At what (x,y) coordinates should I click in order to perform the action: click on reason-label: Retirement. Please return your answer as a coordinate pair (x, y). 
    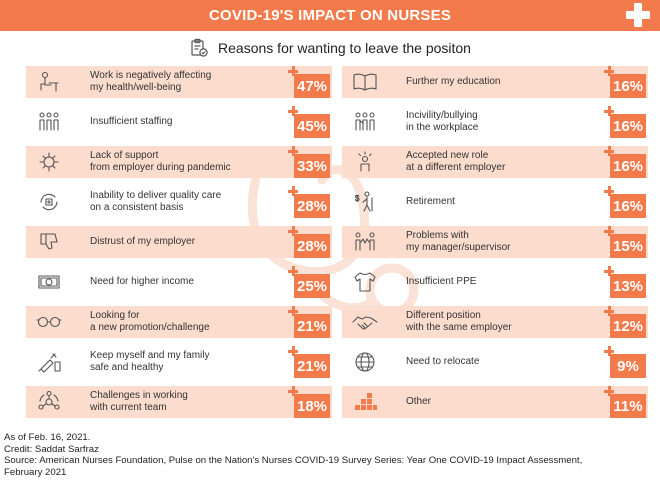
    Looking at the image, I should click on (498, 202).